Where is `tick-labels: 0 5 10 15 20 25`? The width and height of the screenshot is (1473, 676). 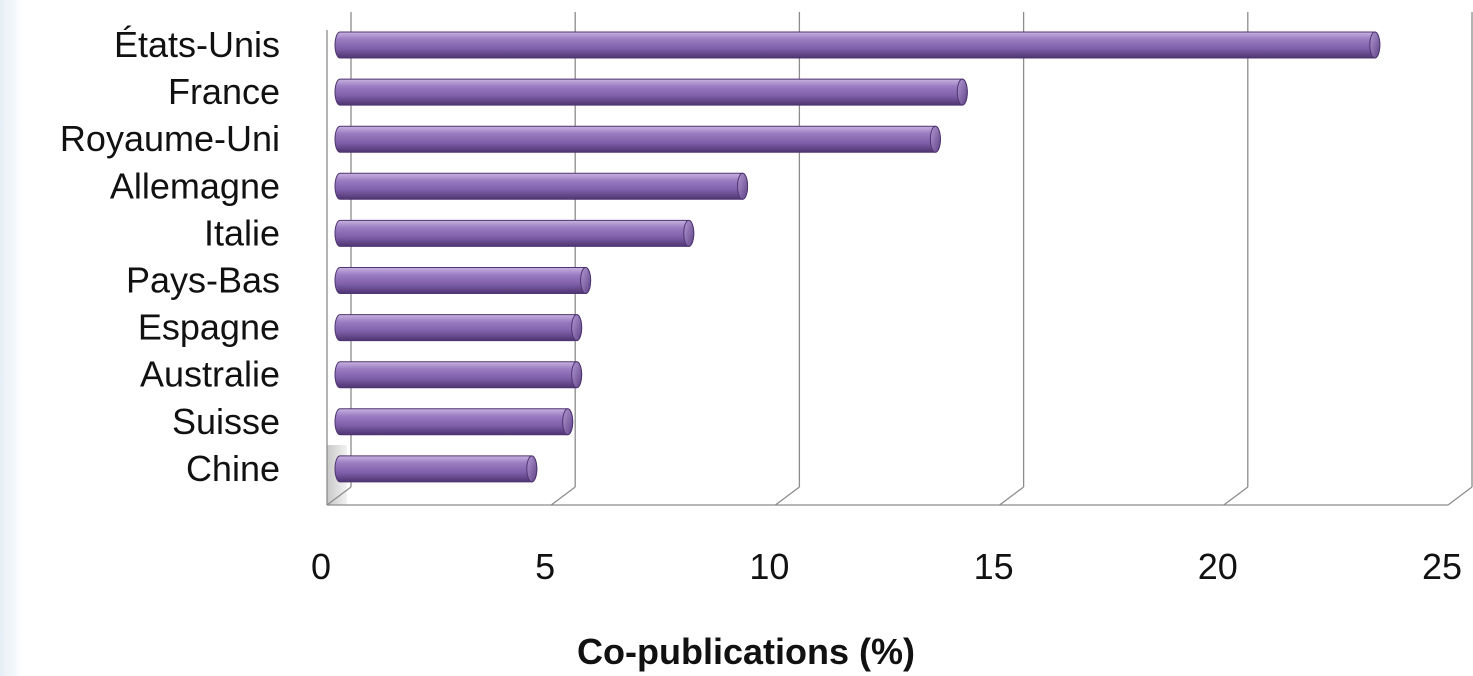
tick-labels: 0 5 10 15 20 25 is located at coordinates (886, 566).